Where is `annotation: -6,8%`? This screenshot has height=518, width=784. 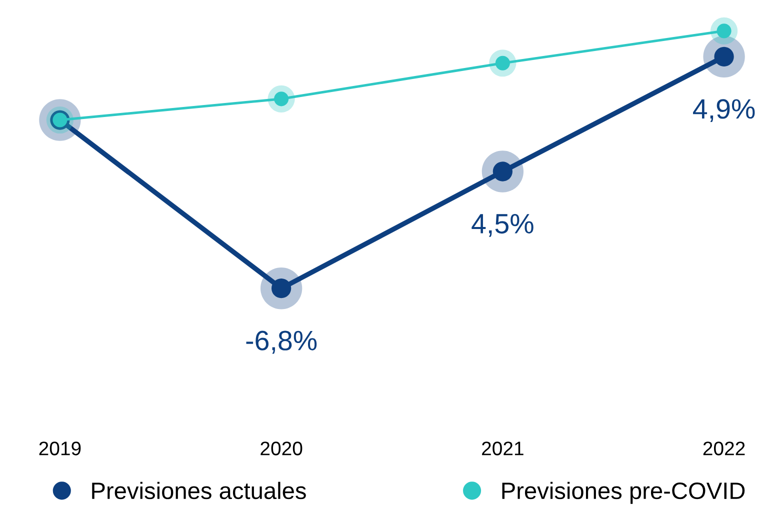 annotation: -6,8% is located at coordinates (281, 342).